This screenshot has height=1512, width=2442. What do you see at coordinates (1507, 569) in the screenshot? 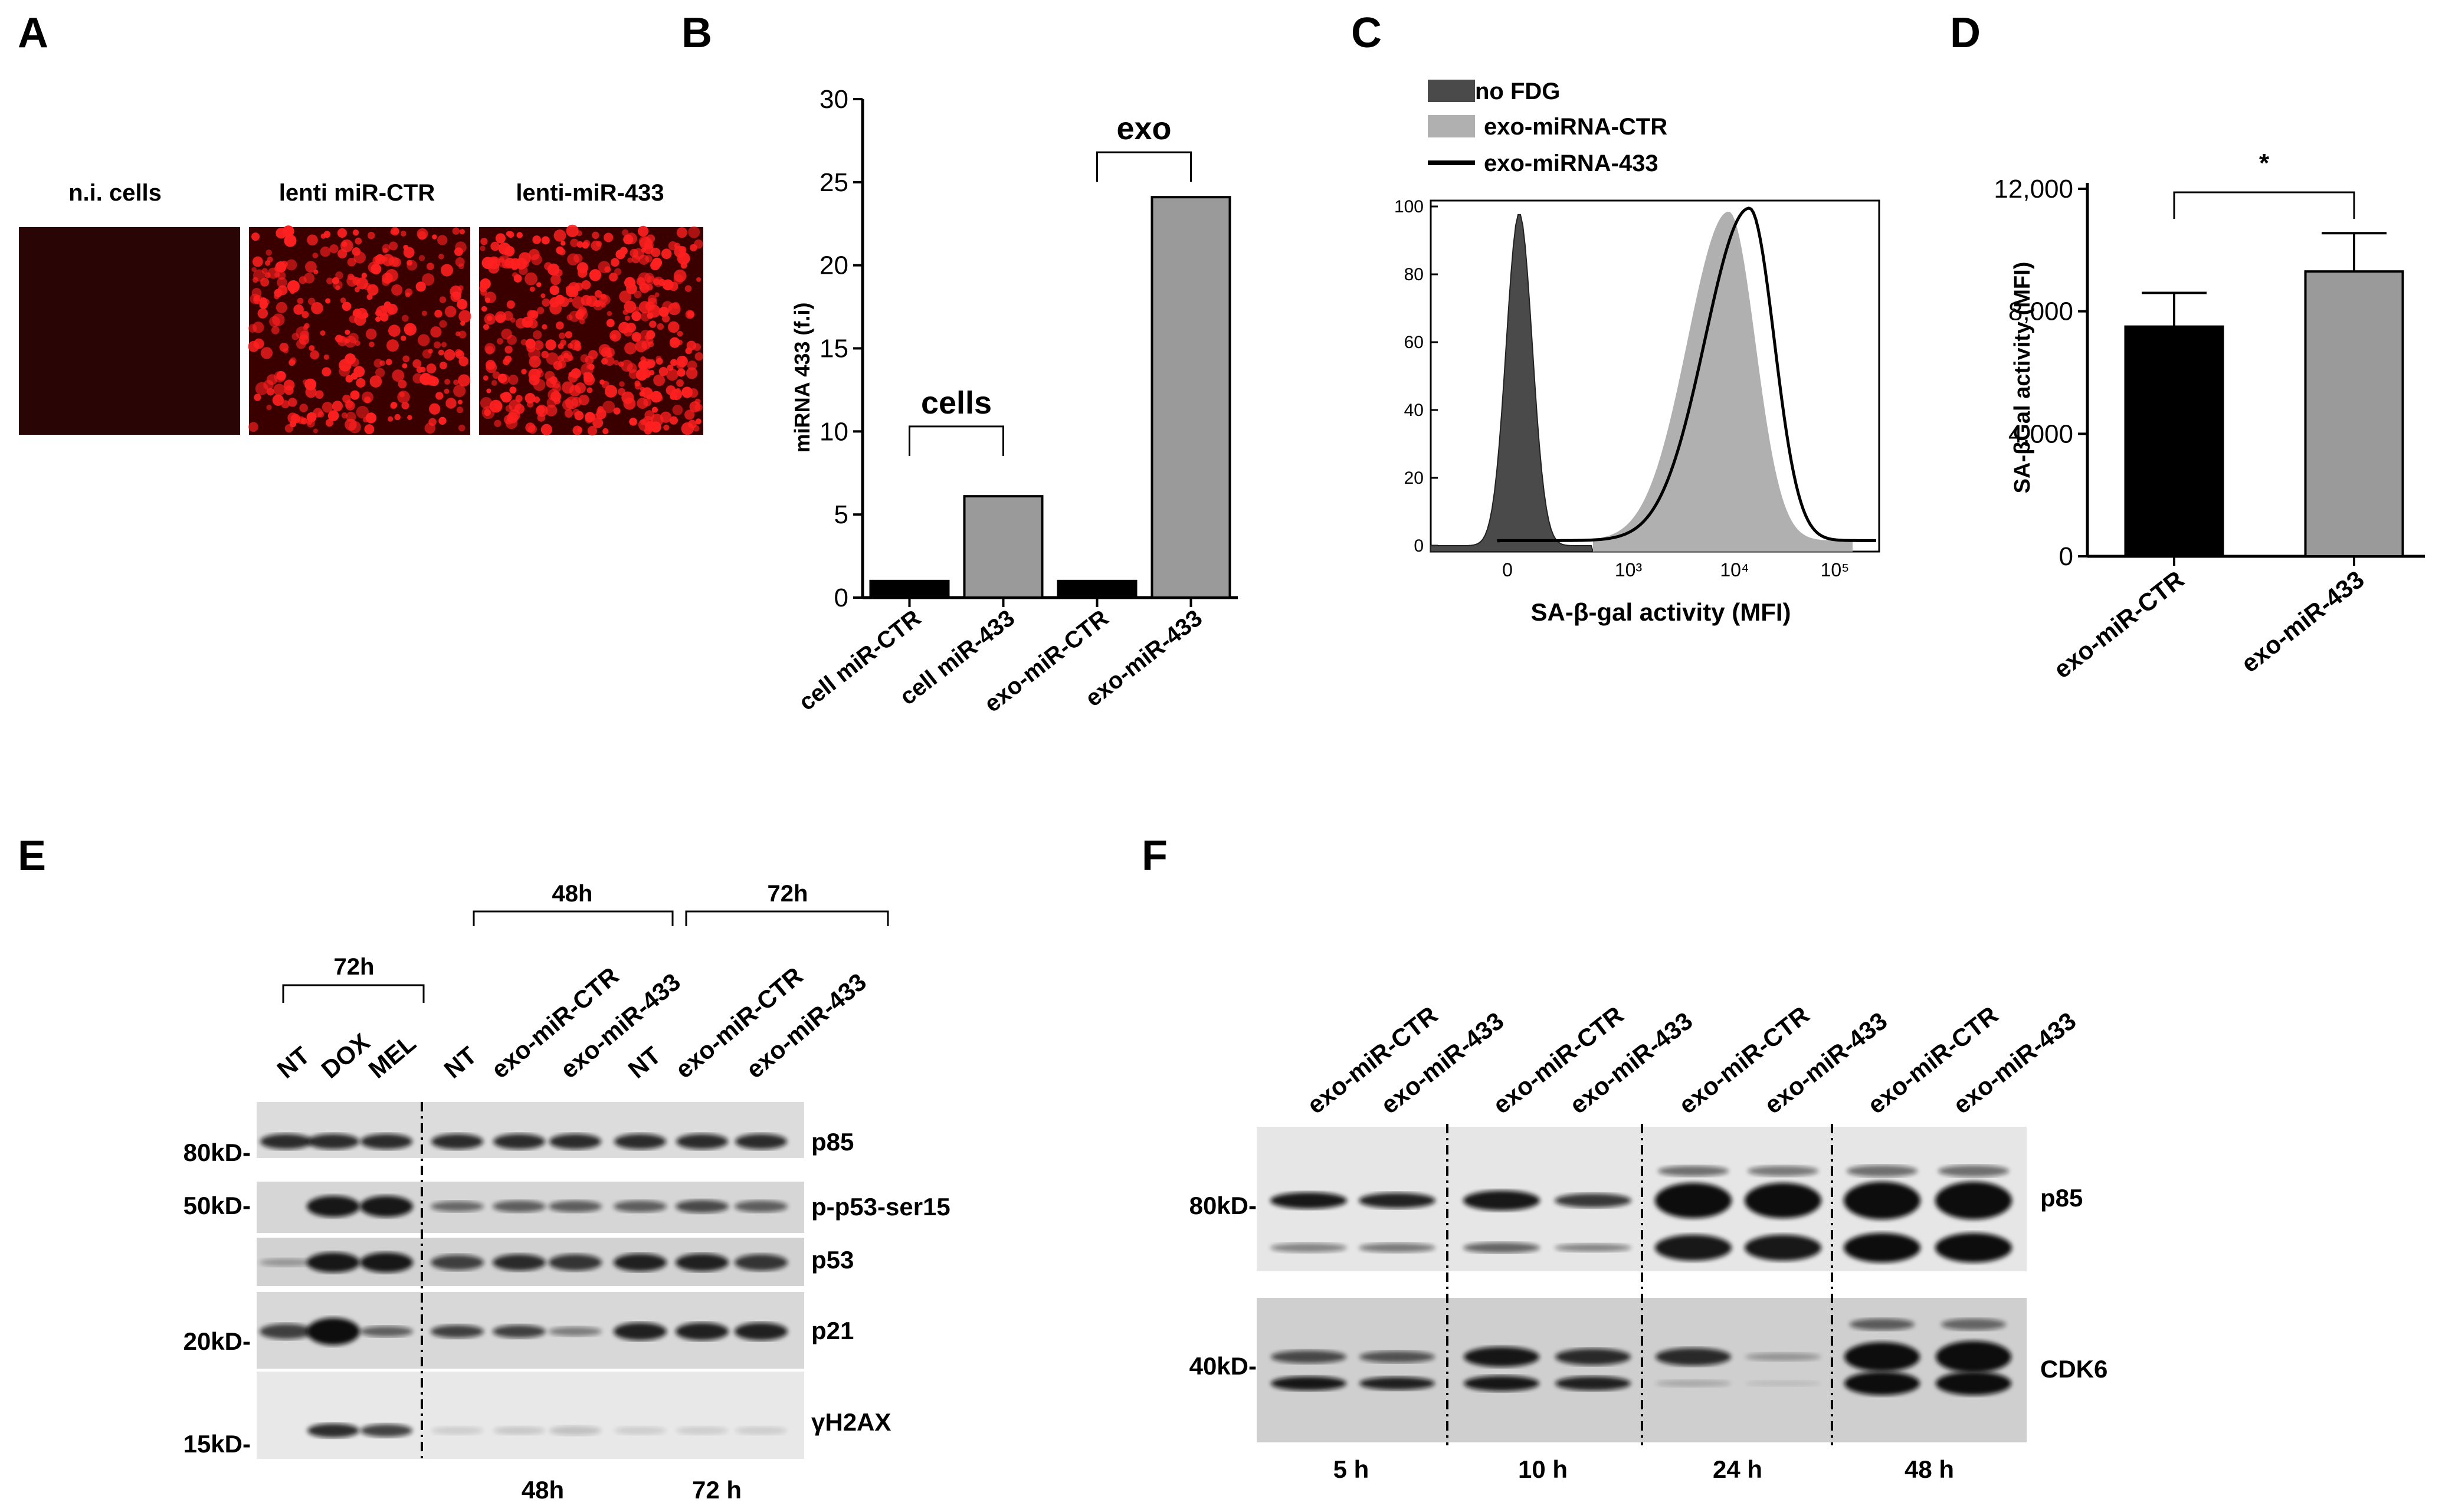
I see `x-tick-label: 0` at bounding box center [1507, 569].